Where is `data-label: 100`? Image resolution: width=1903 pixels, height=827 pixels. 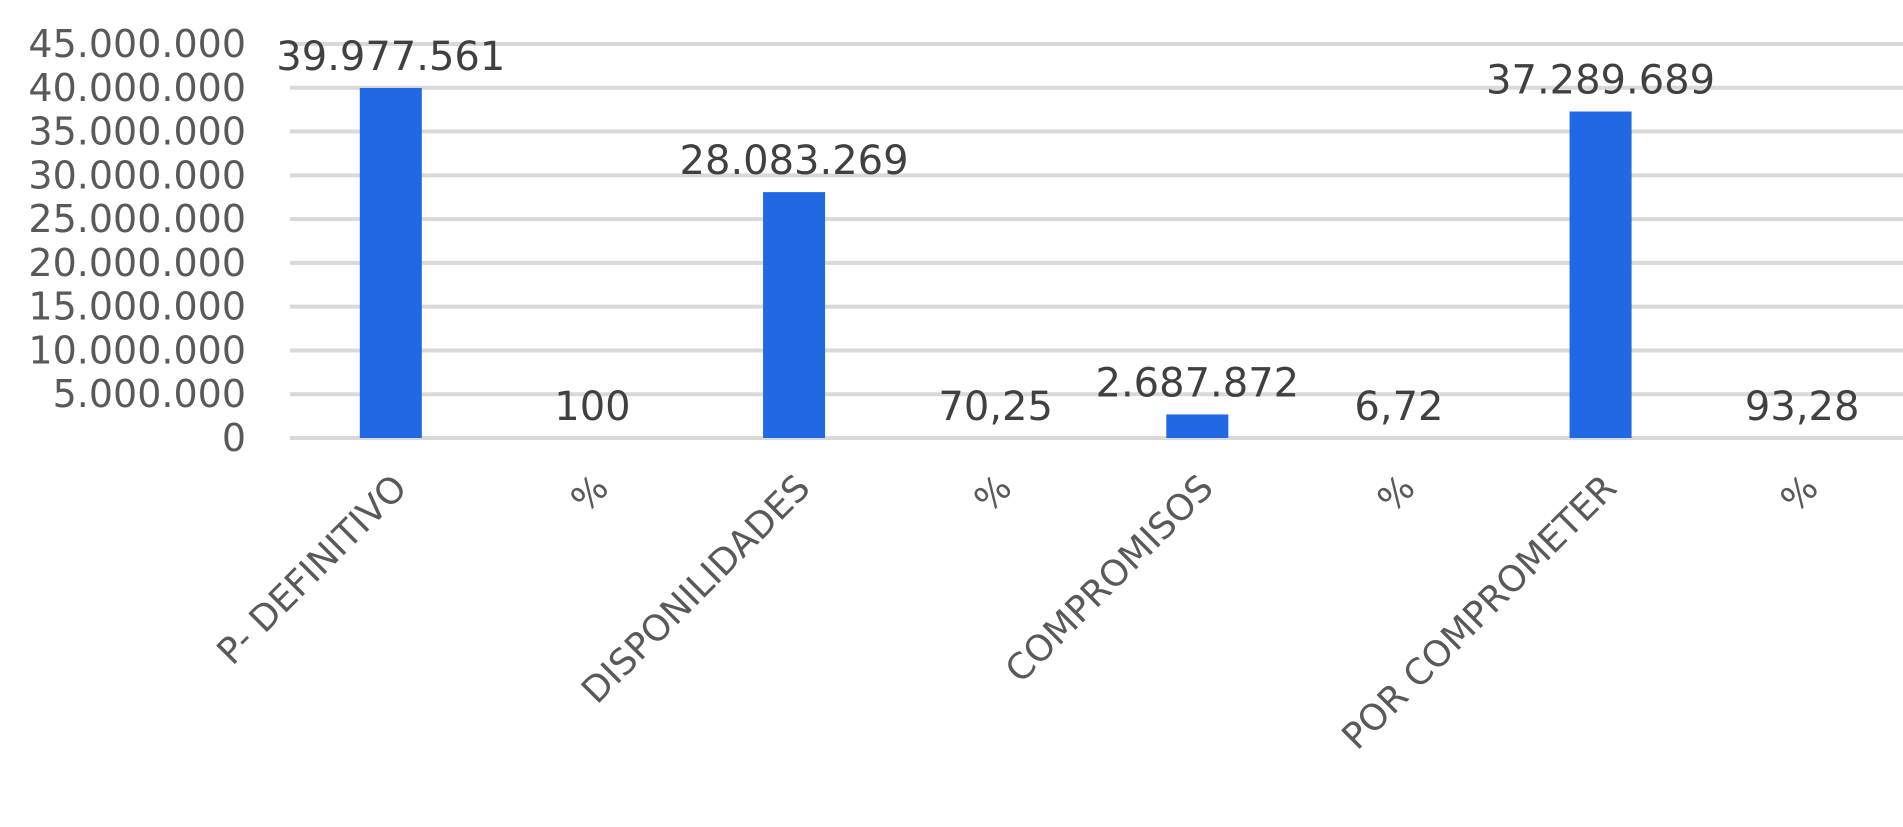
data-label: 100 is located at coordinates (592, 407).